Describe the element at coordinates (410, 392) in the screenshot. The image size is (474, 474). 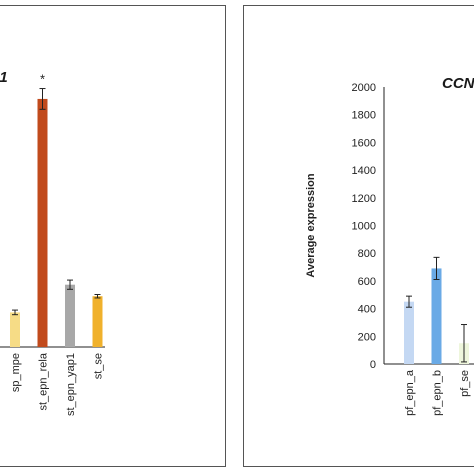
I see `right-category-label: pf_epn_a` at that location.